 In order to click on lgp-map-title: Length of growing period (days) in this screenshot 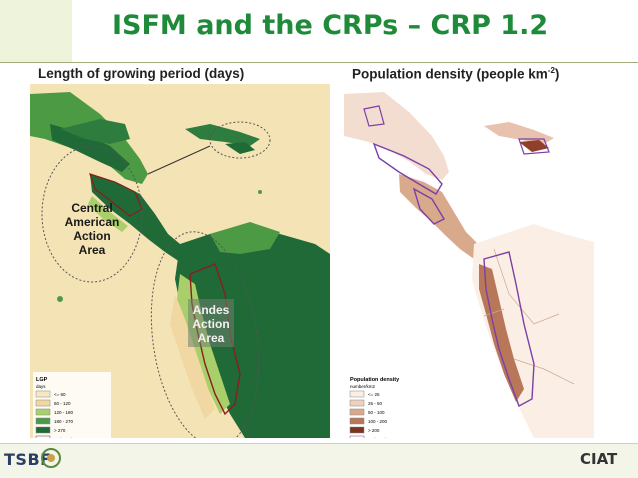, I will do `click(141, 73)`.